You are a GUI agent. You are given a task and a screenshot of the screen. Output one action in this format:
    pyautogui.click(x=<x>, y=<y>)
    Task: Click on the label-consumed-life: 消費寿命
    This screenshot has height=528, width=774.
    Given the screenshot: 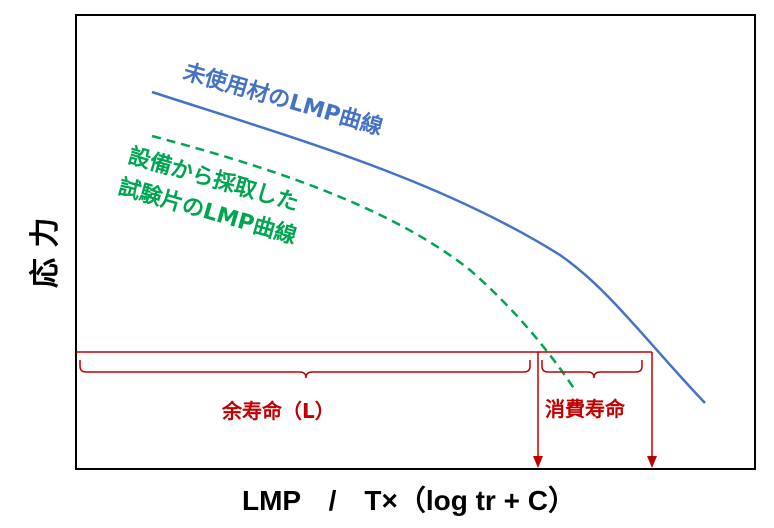 What is the action you would take?
    pyautogui.click(x=585, y=409)
    